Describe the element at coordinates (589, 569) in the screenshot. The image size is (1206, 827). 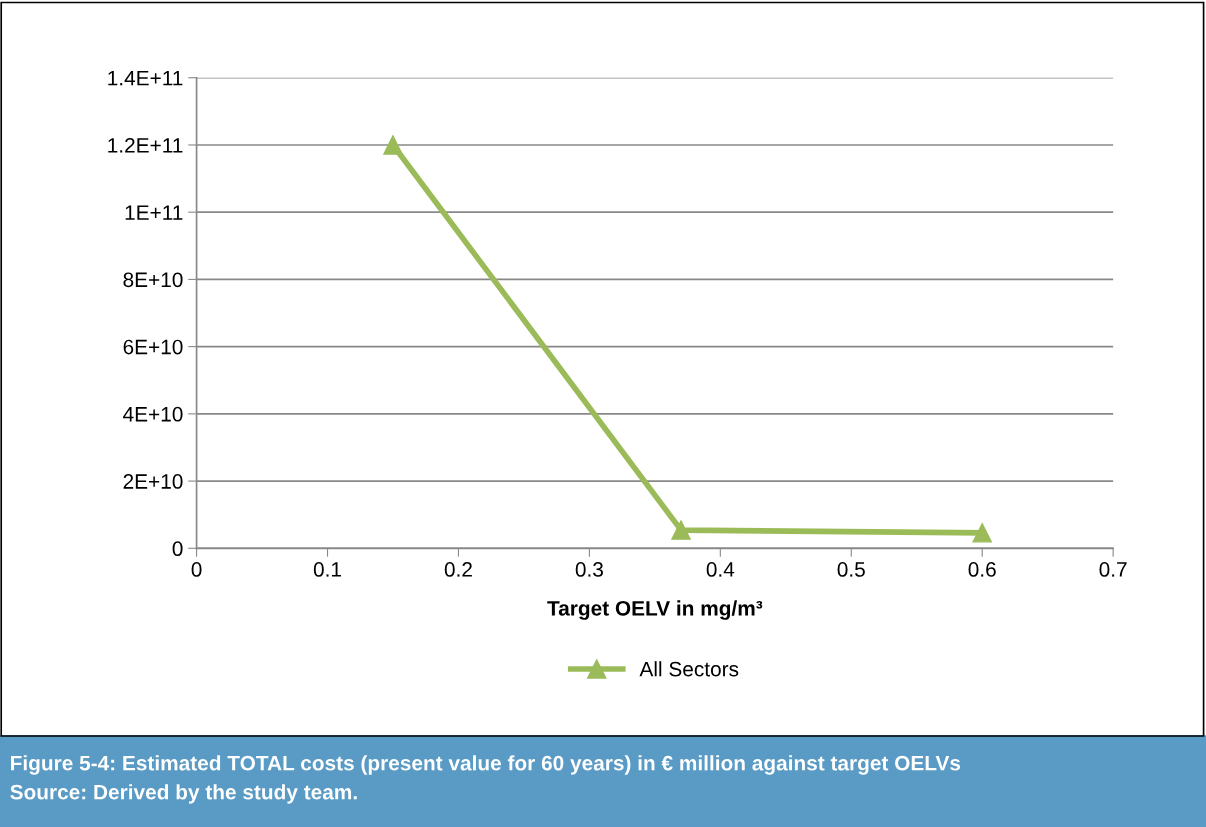
I see `x-tick-label: 0.3` at that location.